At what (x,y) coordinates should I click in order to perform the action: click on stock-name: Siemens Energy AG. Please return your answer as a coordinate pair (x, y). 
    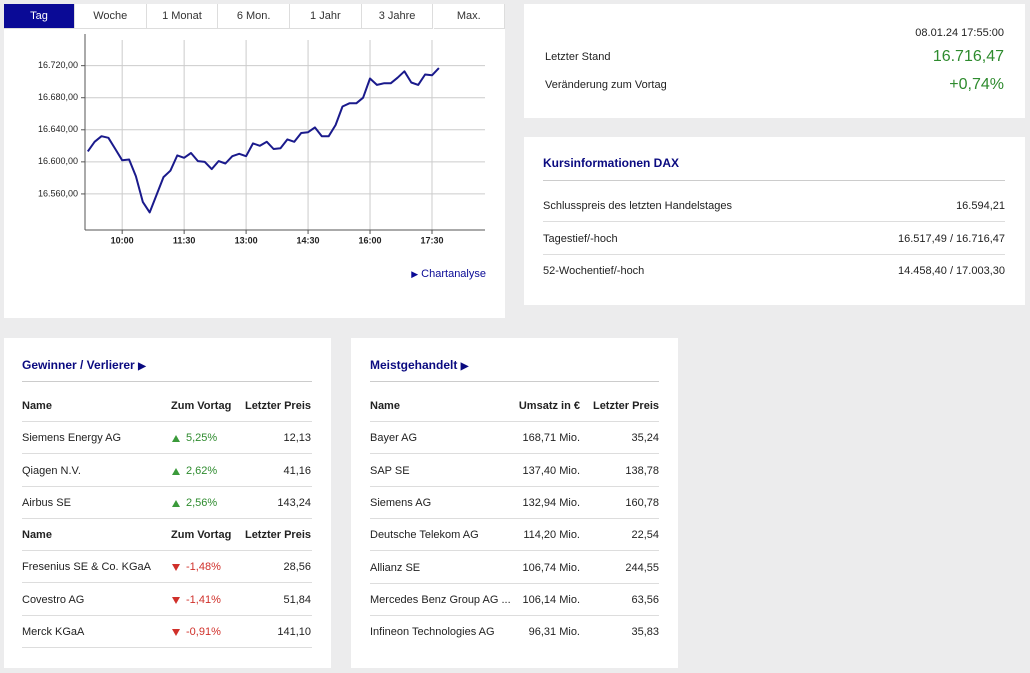
    Looking at the image, I should click on (72, 438).